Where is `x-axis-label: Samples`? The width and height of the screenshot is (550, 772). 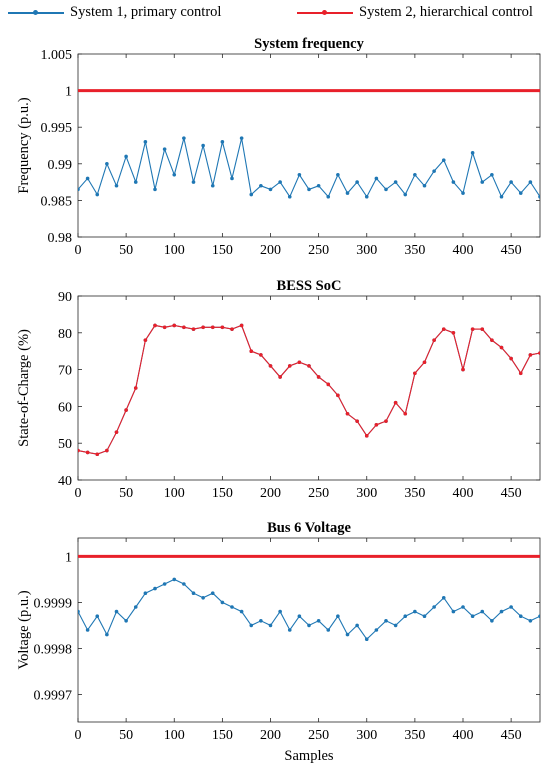 x-axis-label: Samples is located at coordinates (308, 756).